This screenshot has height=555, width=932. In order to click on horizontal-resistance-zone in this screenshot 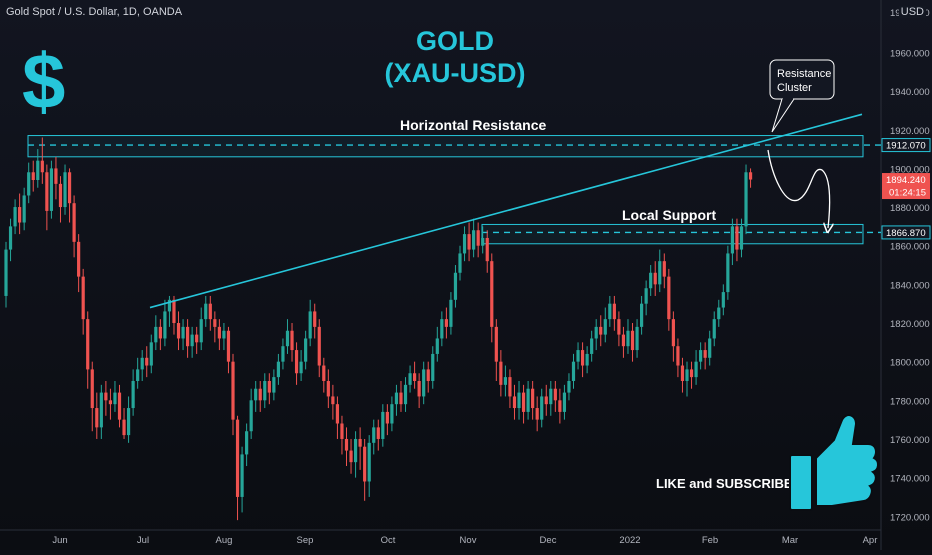, I will do `click(454, 146)`.